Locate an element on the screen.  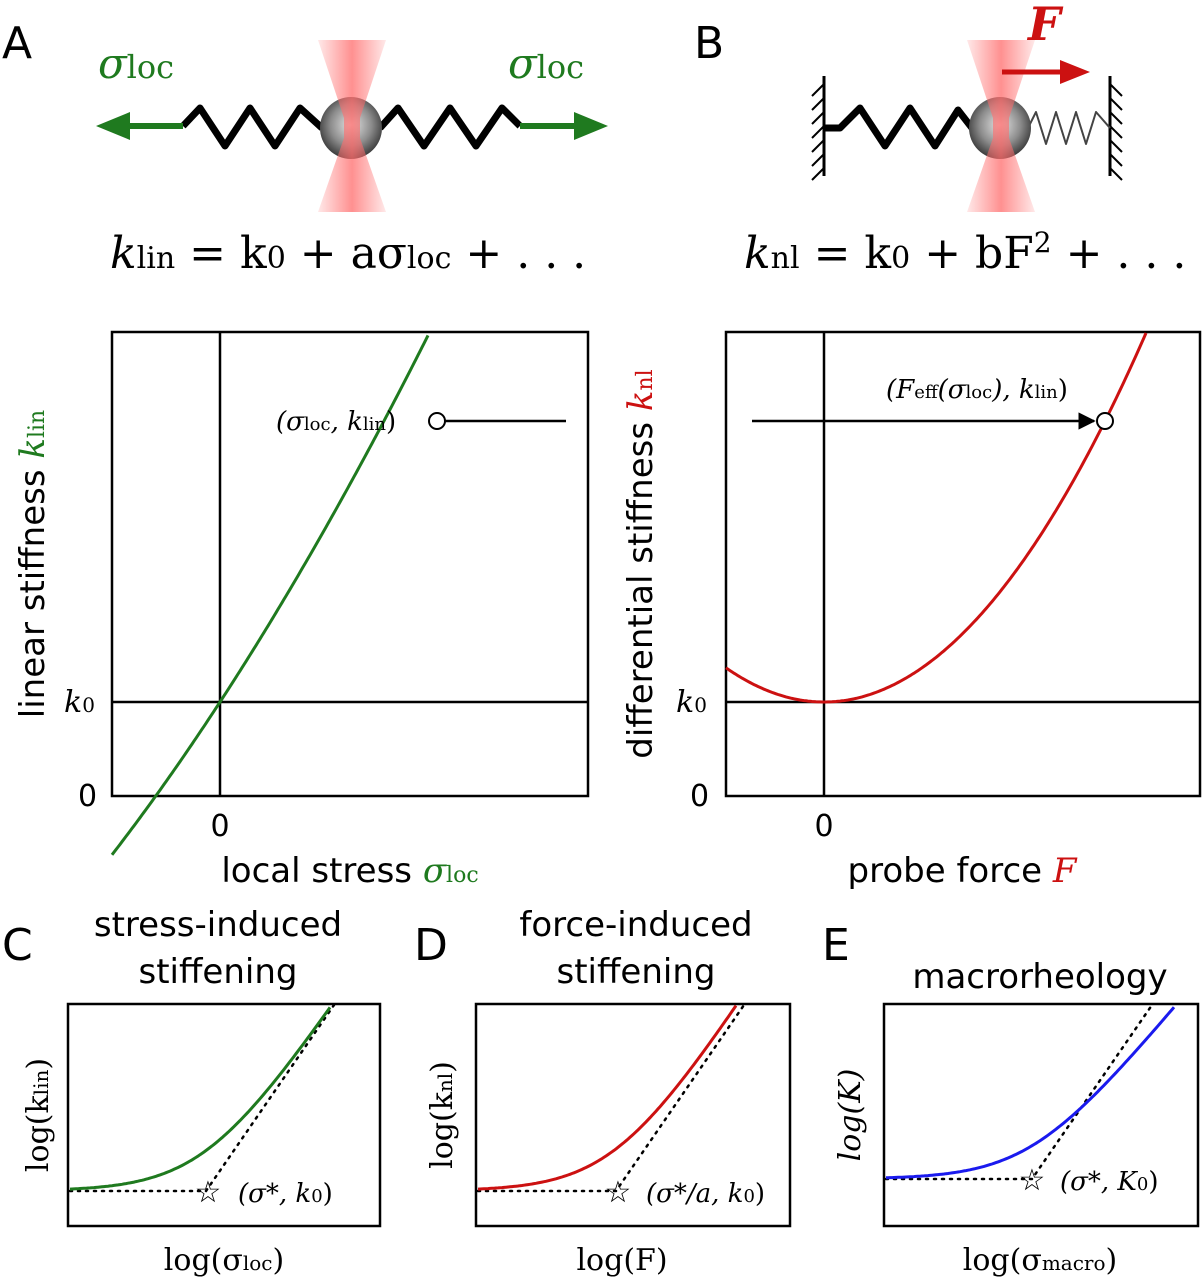
panel-b-force-label: F is located at coordinates (1045, 25).